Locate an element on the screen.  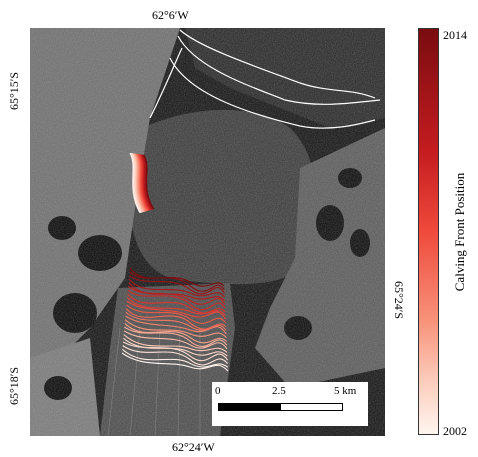
calving-fronts-upper is located at coordinates (142, 183).